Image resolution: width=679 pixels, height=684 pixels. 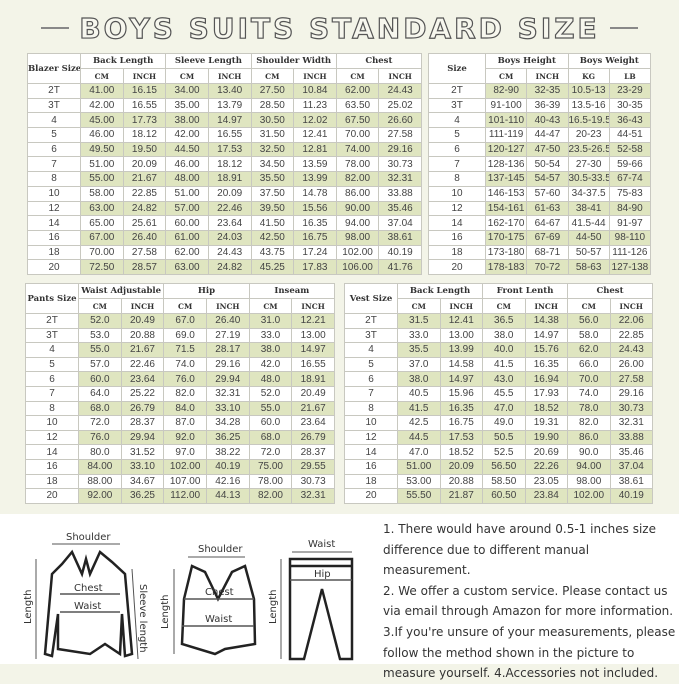 What do you see at coordinates (272, 120) in the screenshot?
I see `value-cell: 30.50` at bounding box center [272, 120].